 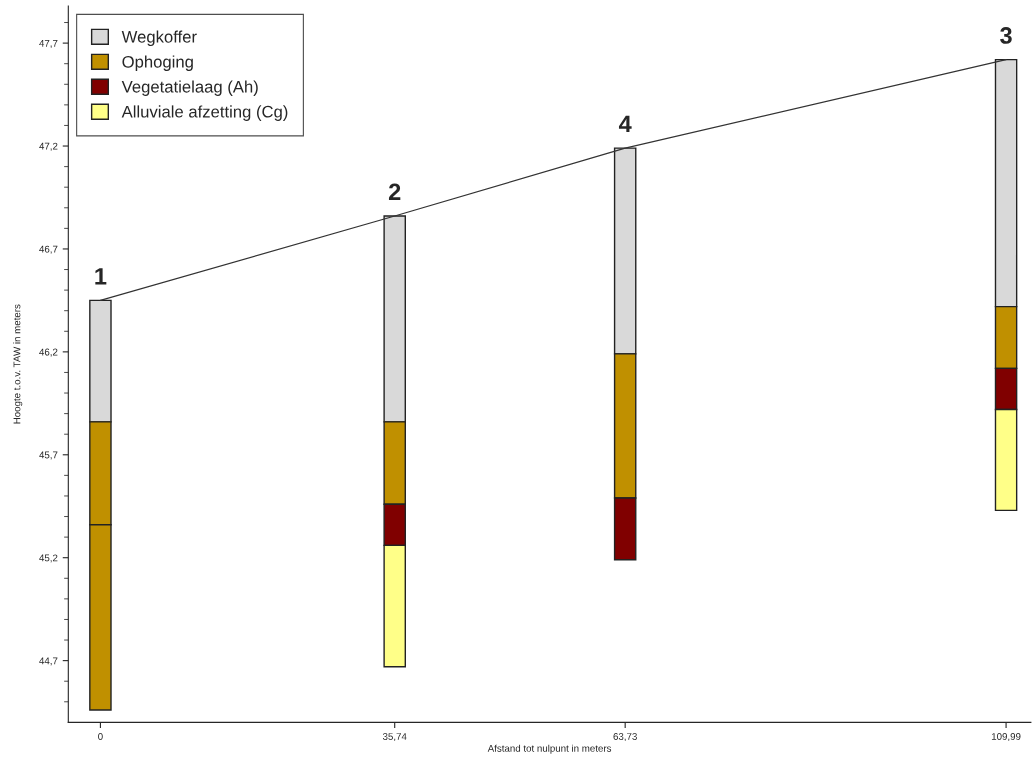 What do you see at coordinates (625, 737) in the screenshot?
I see `x-tick-label: 63,73` at bounding box center [625, 737].